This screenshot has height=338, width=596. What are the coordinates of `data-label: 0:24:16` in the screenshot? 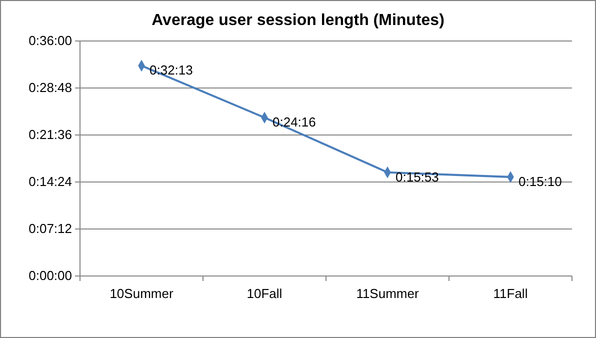 It's located at (294, 122).